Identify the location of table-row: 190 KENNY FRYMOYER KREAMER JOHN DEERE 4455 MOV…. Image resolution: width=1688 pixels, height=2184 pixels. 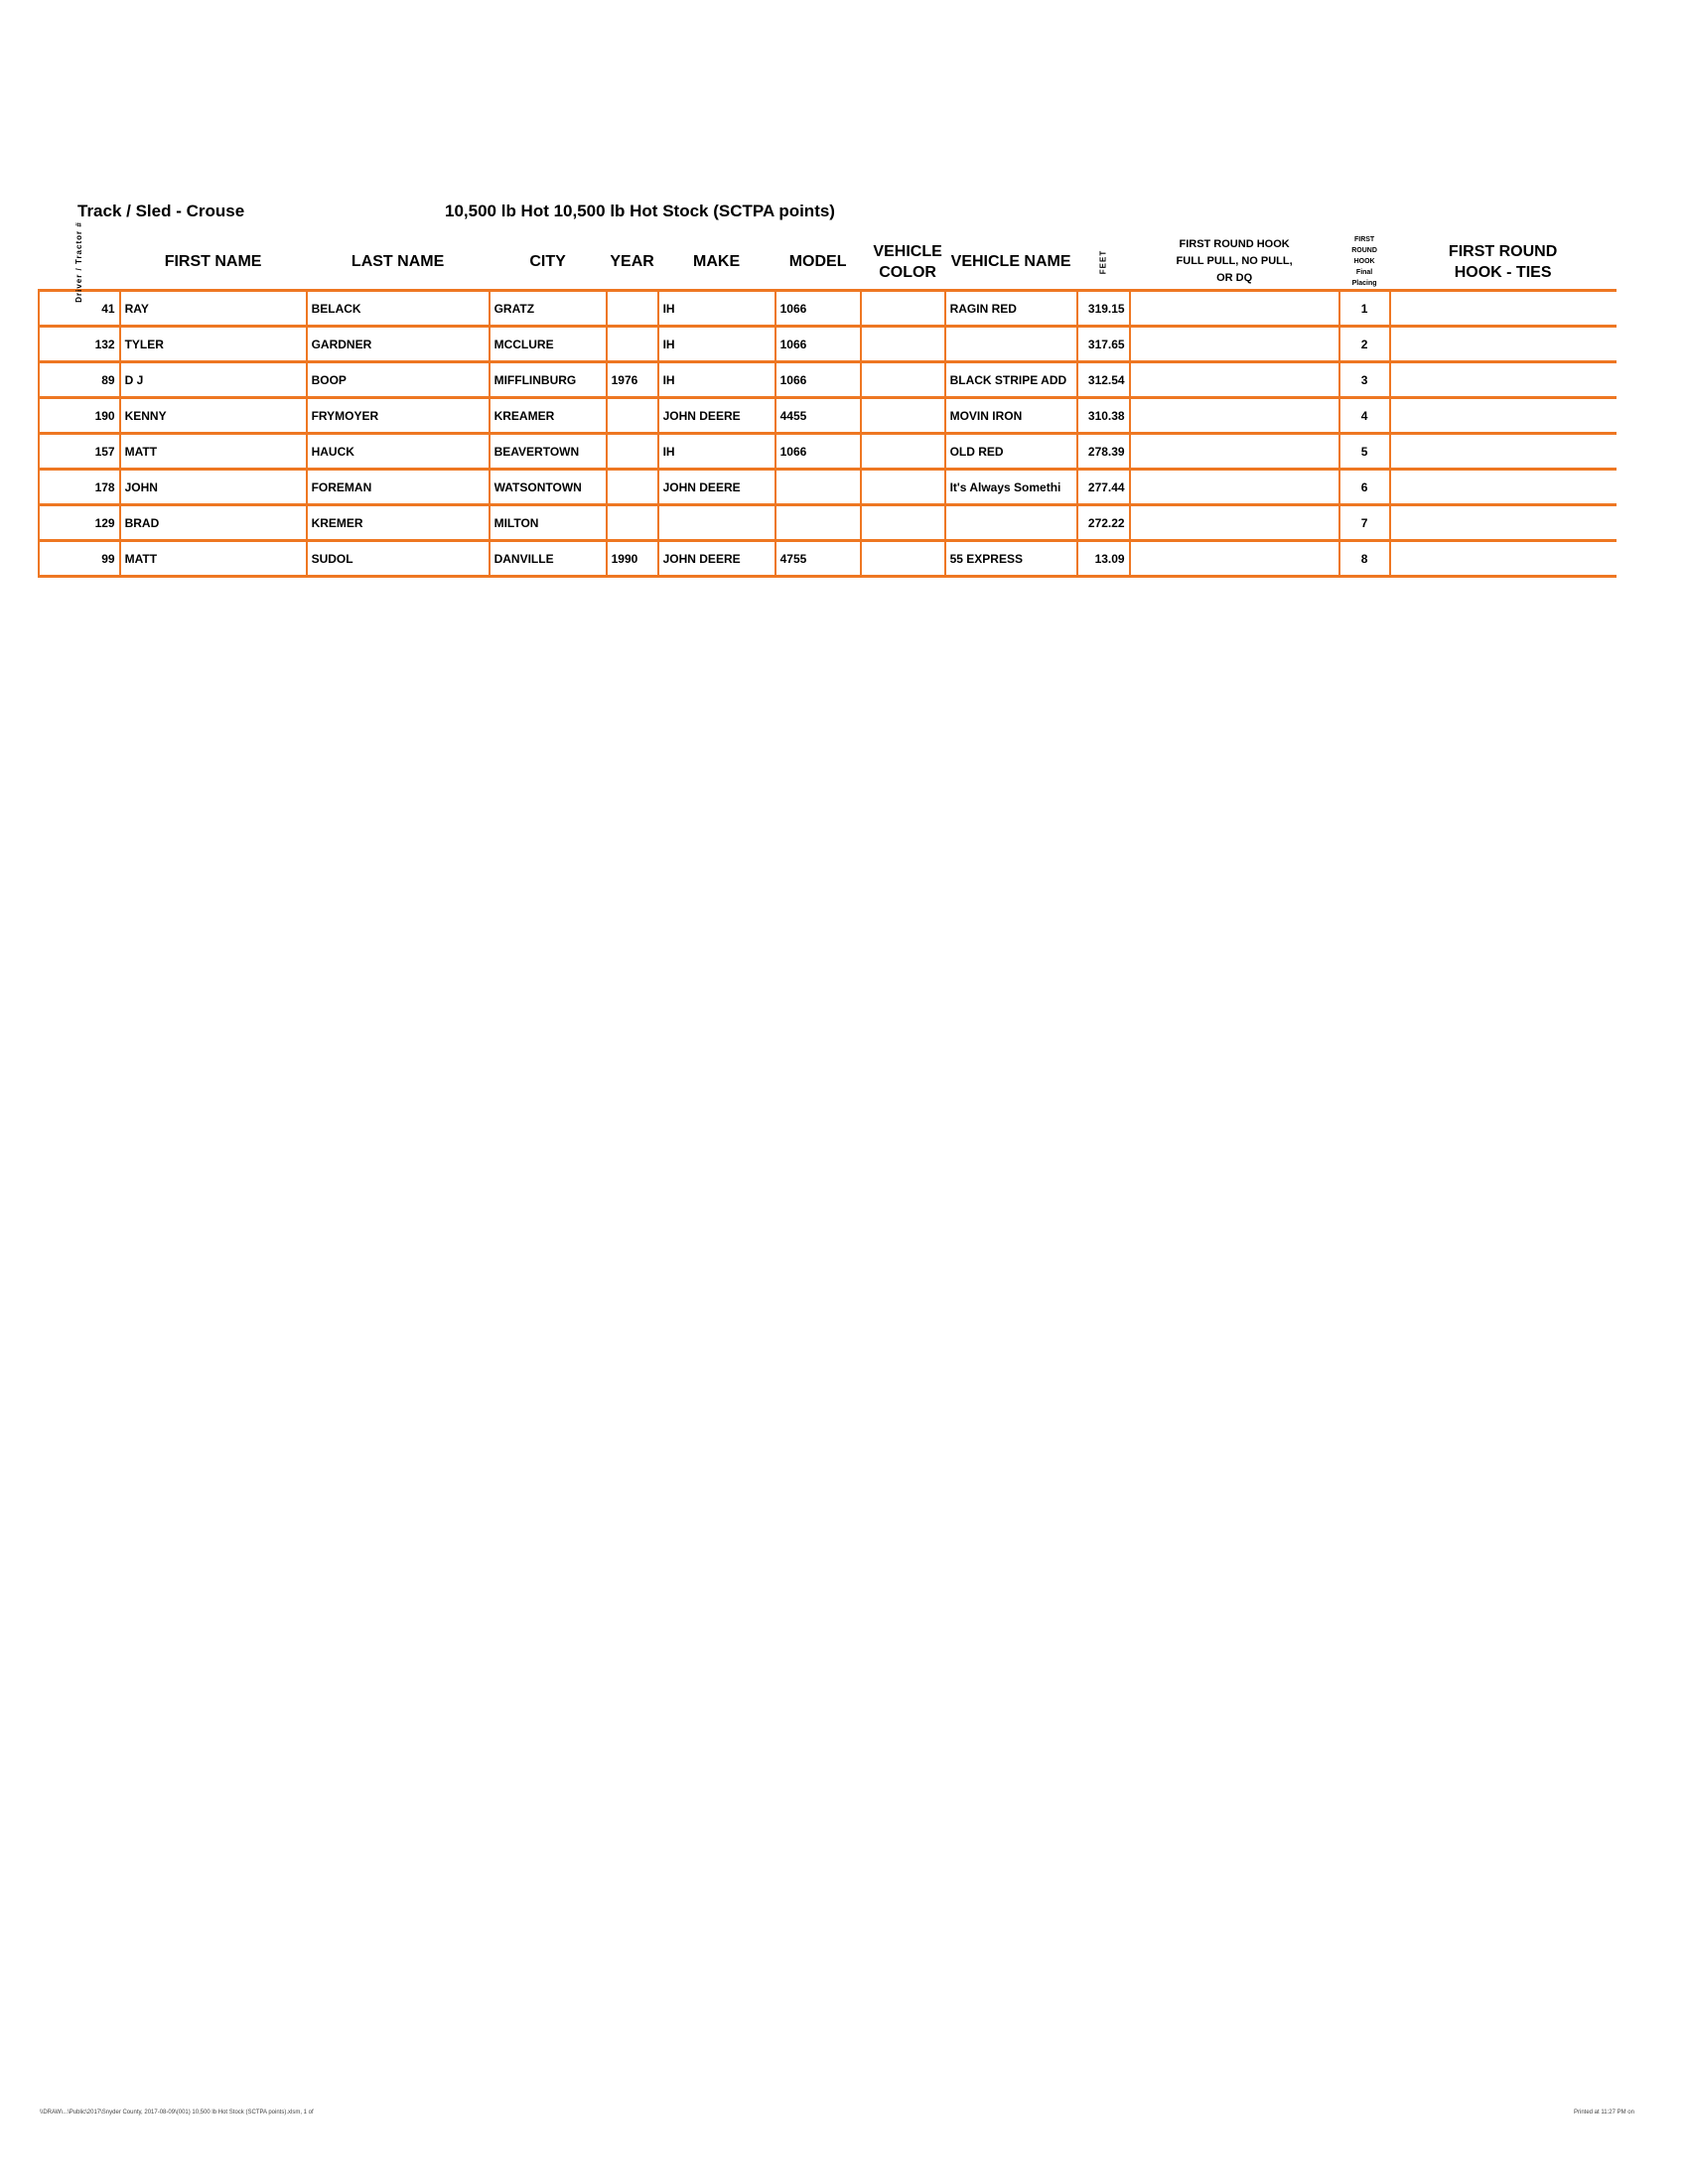
(827, 415).